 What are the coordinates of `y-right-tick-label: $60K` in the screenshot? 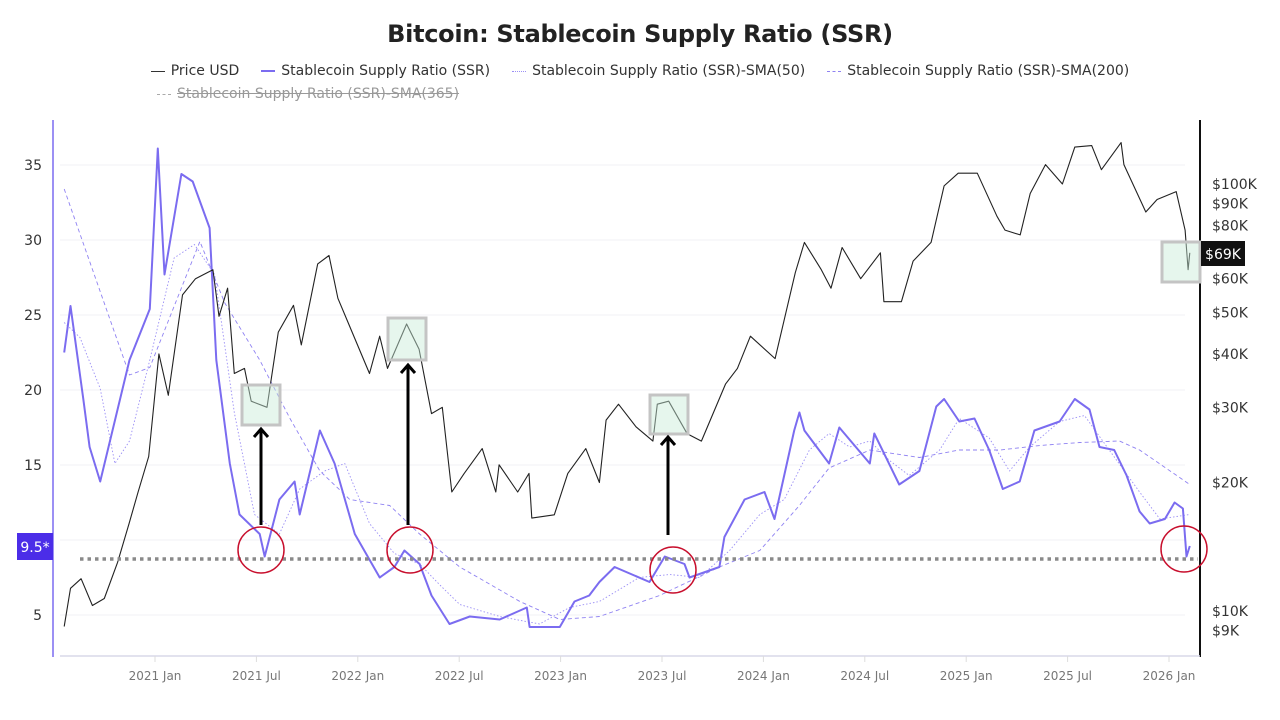 It's located at (1230, 280).